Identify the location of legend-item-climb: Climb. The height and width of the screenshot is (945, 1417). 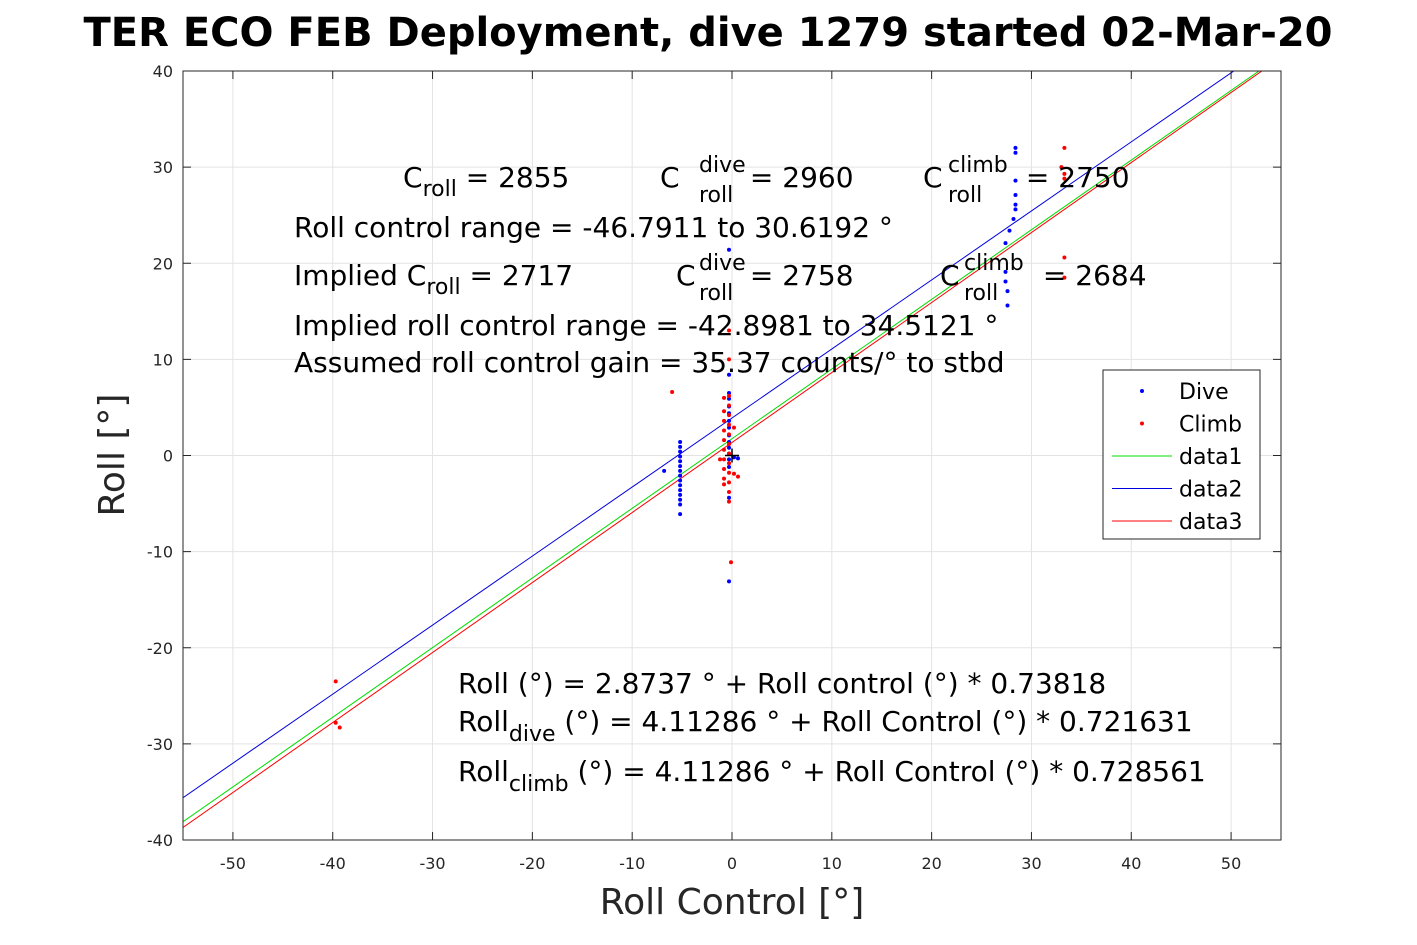
(1191, 425).